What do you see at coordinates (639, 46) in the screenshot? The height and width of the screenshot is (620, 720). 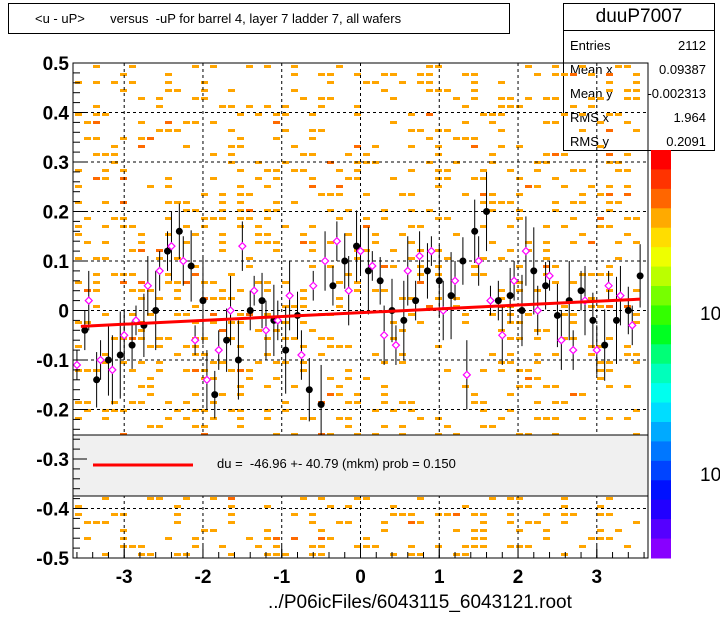 I see `stats-row-entries: Entries 2112` at bounding box center [639, 46].